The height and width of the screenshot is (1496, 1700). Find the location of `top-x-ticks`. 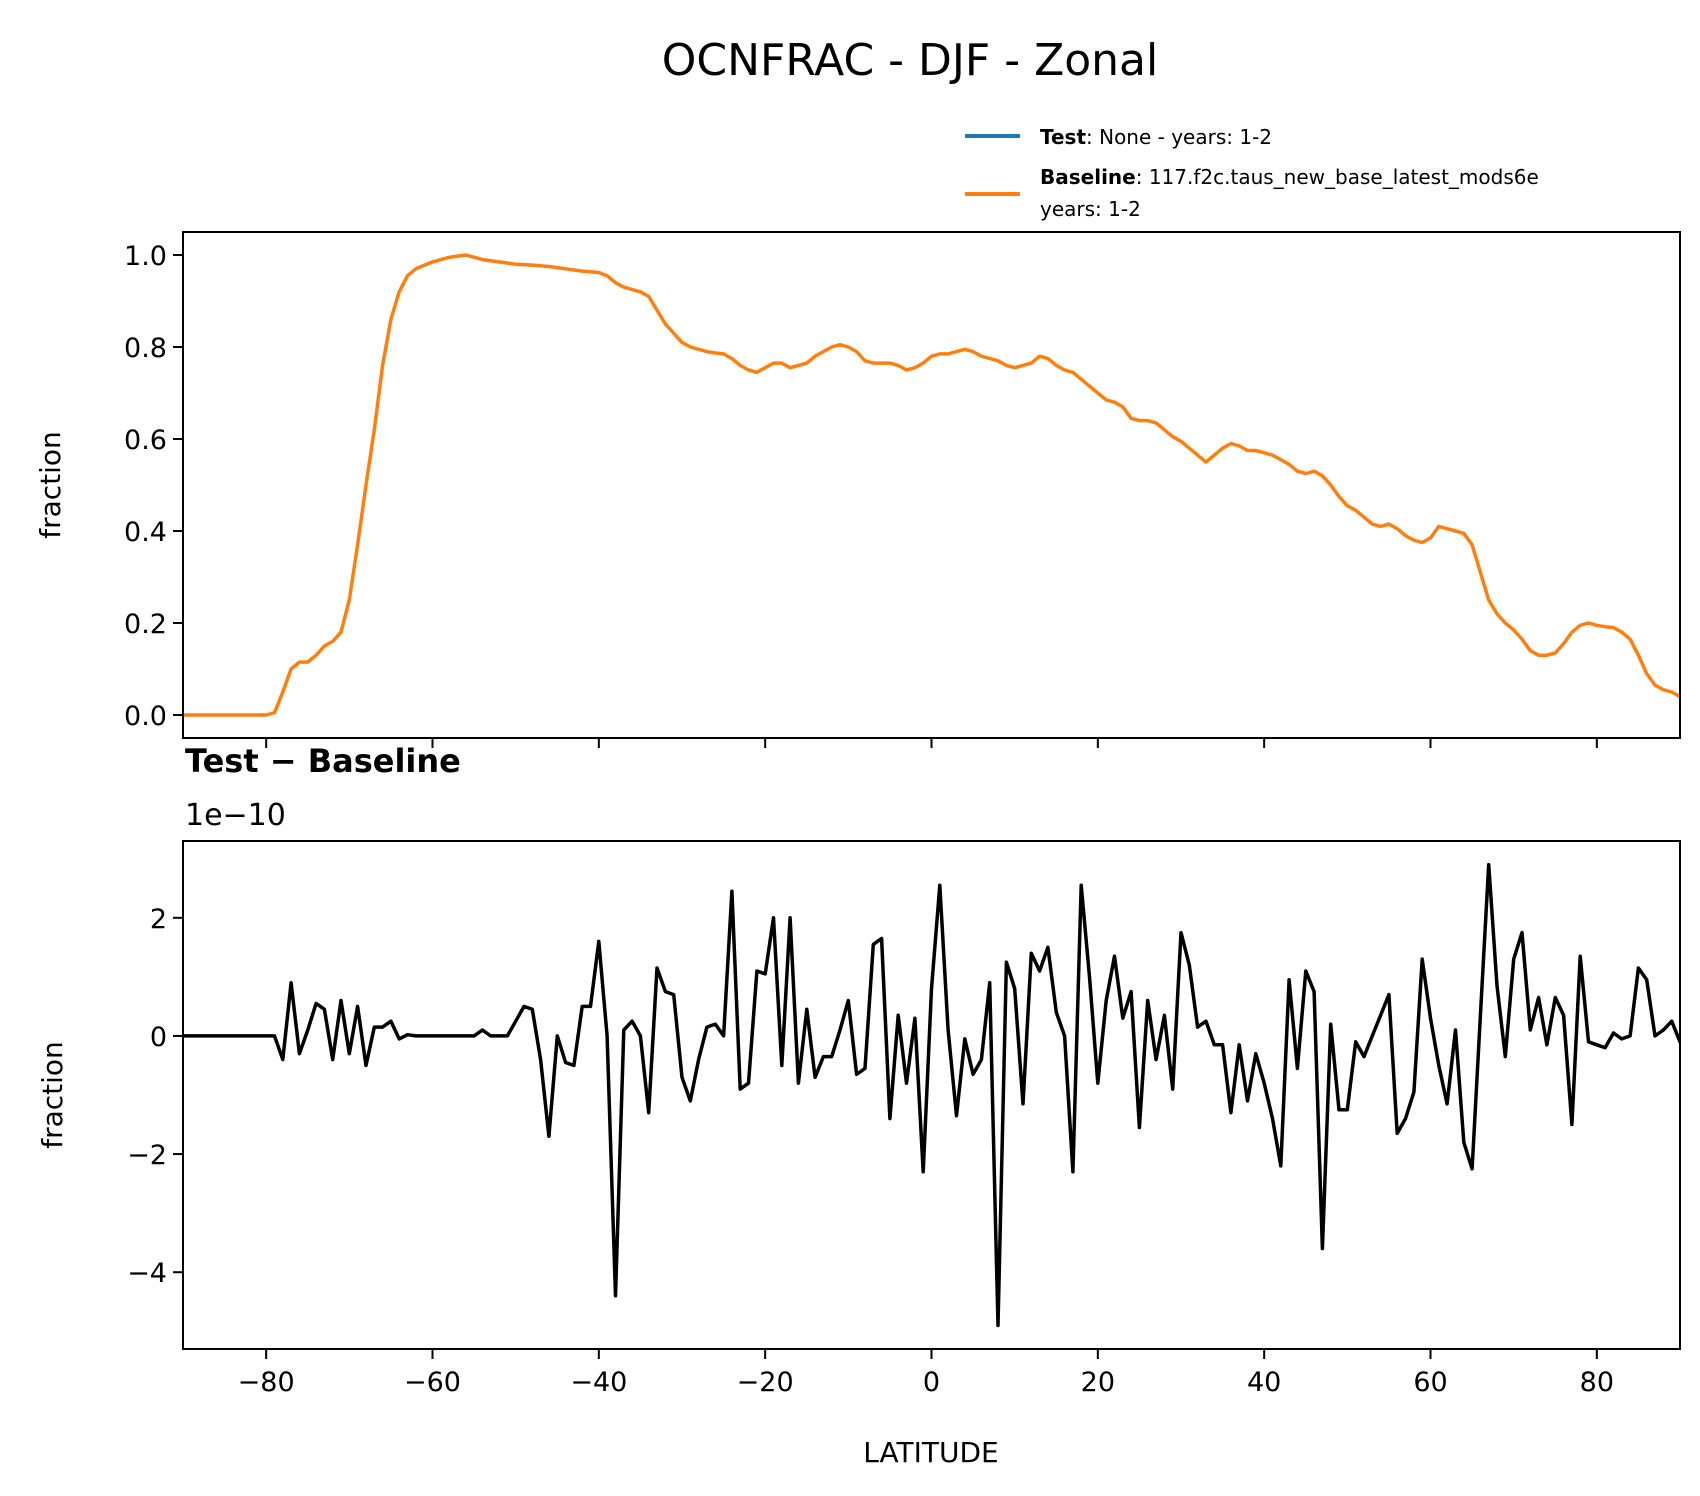

top-x-ticks is located at coordinates (931, 743).